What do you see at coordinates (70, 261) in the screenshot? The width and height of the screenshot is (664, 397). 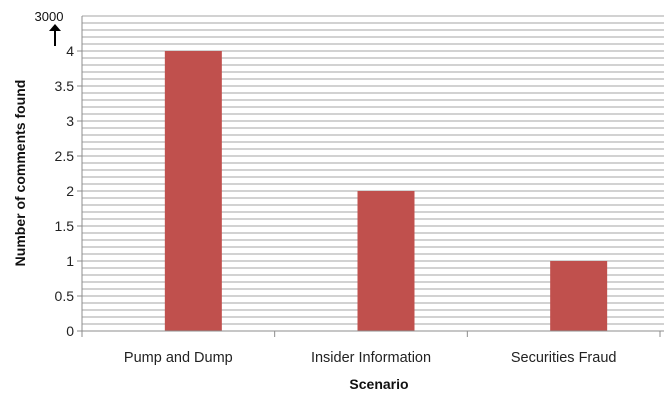 I see `y-tick-label: 1` at bounding box center [70, 261].